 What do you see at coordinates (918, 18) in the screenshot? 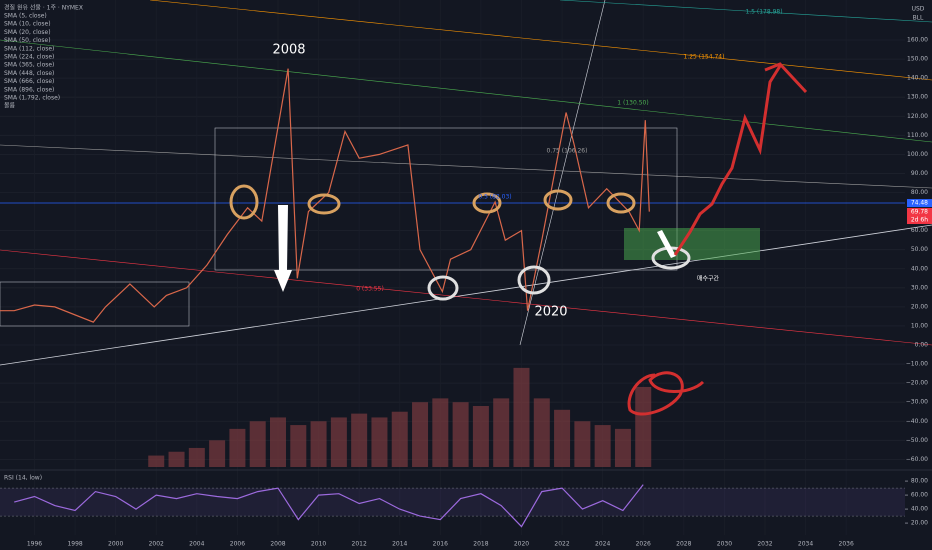
I see `unit: BLL` at bounding box center [918, 18].